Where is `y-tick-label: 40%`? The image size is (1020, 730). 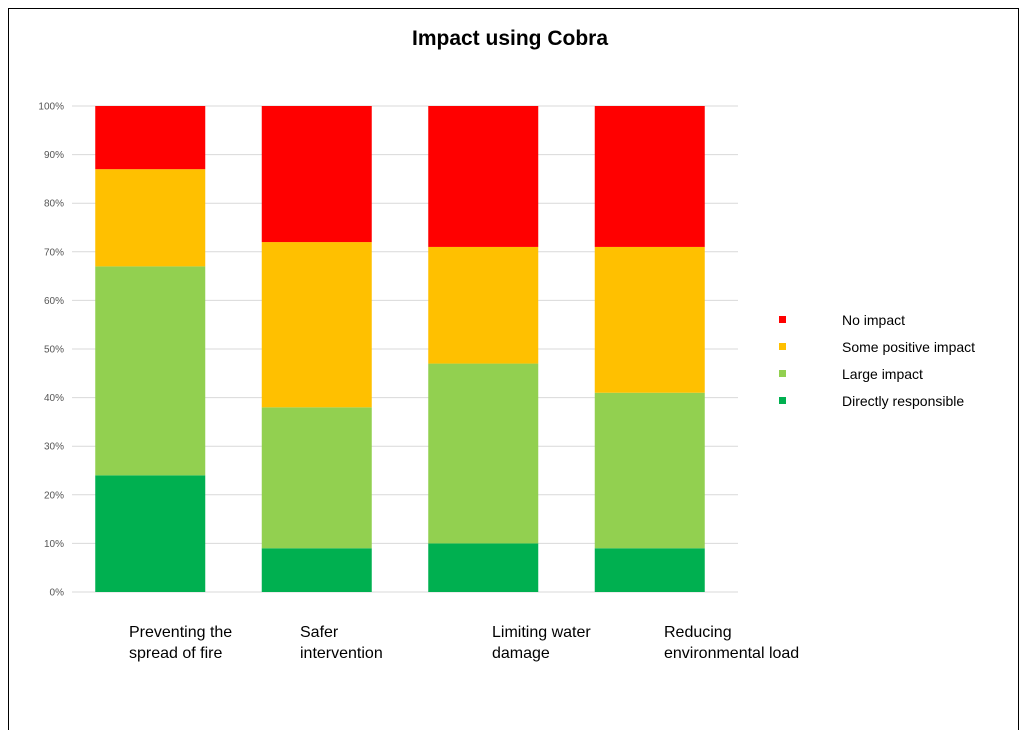
y-tick-label: 40% is located at coordinates (54, 398).